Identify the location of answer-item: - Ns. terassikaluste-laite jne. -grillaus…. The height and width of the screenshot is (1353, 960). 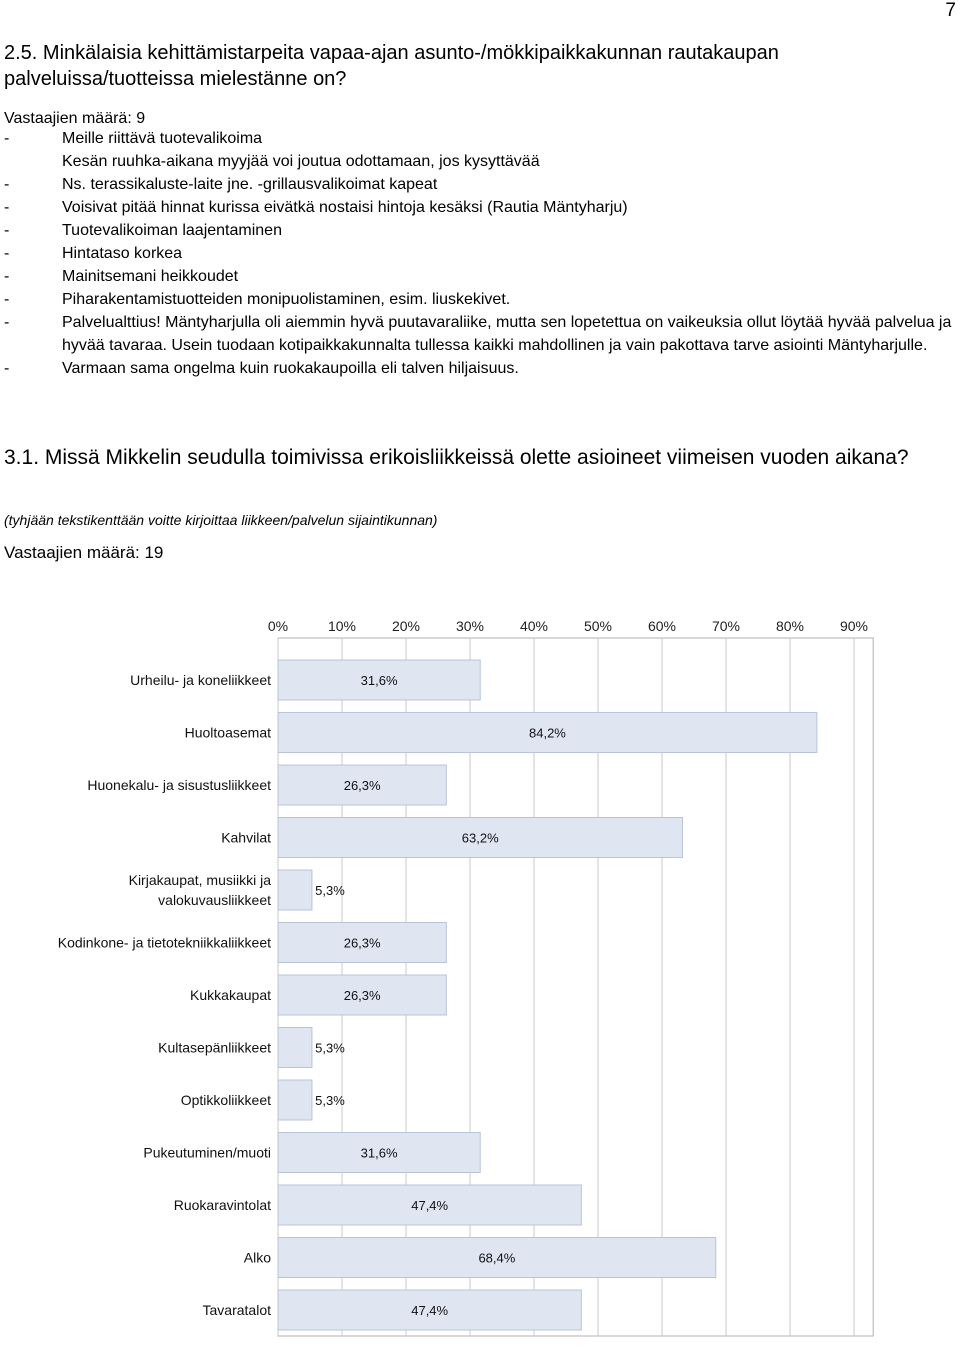
(479, 184).